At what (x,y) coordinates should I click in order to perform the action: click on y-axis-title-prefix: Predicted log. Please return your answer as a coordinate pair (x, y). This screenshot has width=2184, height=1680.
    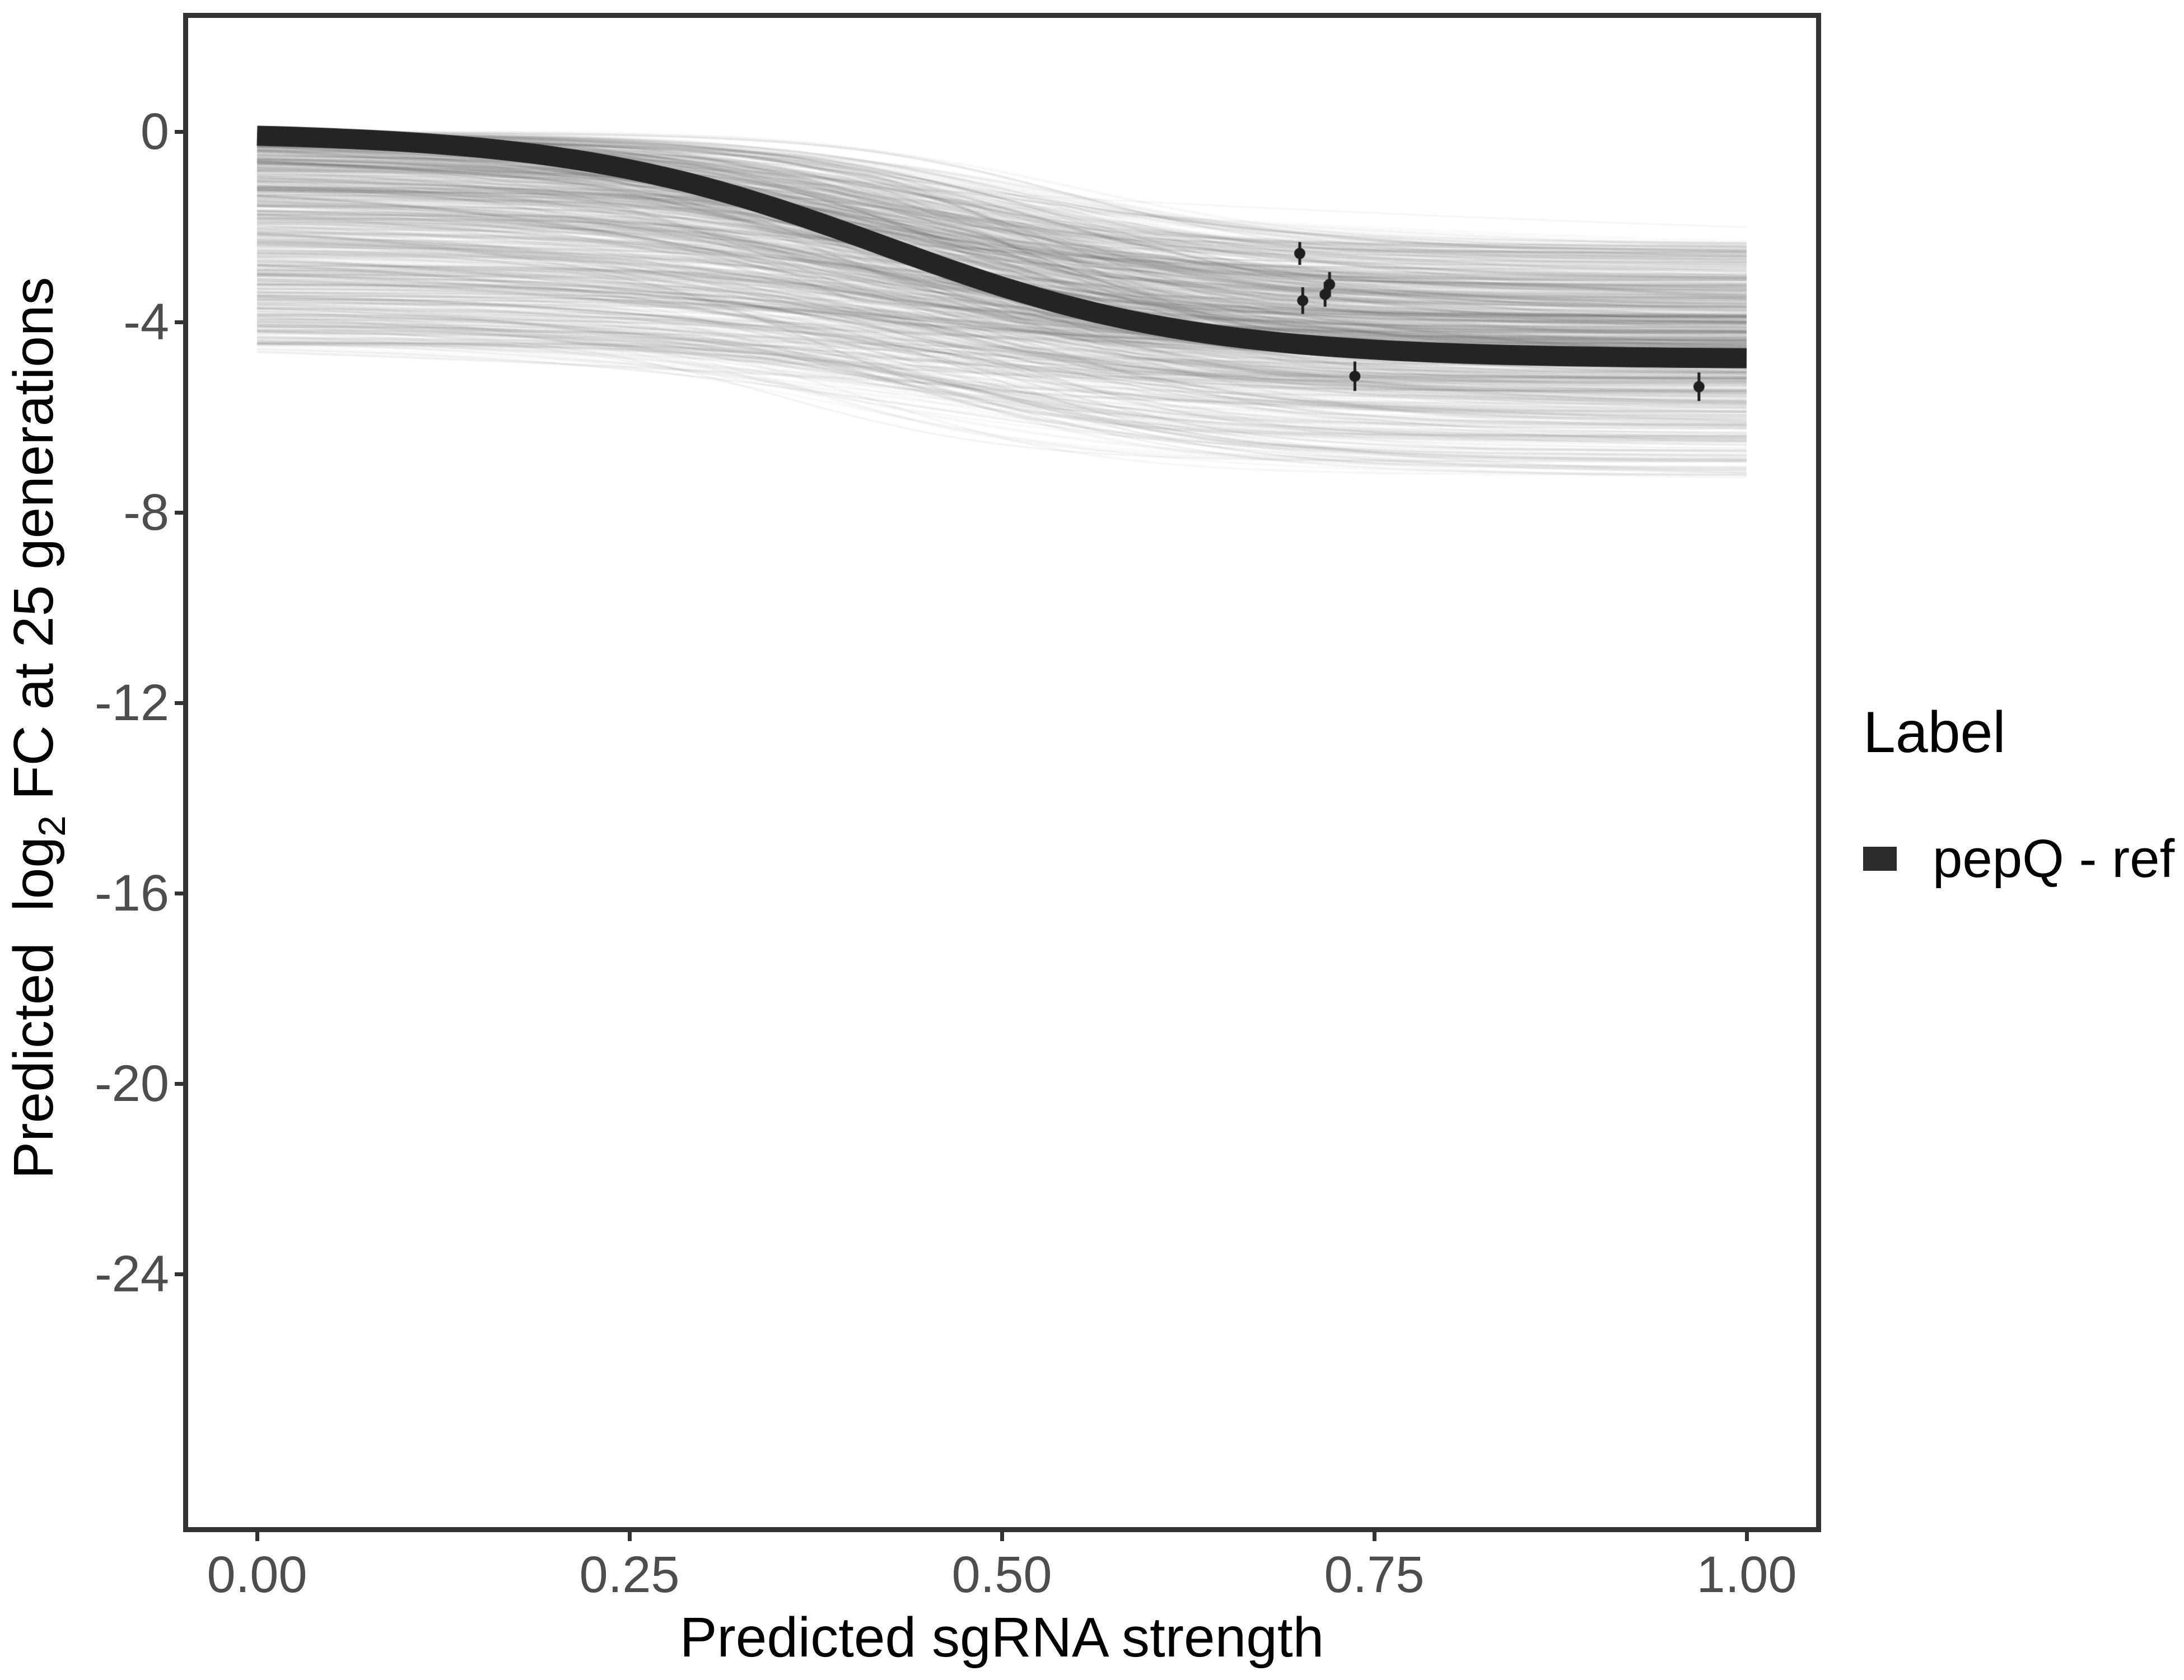
    Looking at the image, I should click on (34, 1008).